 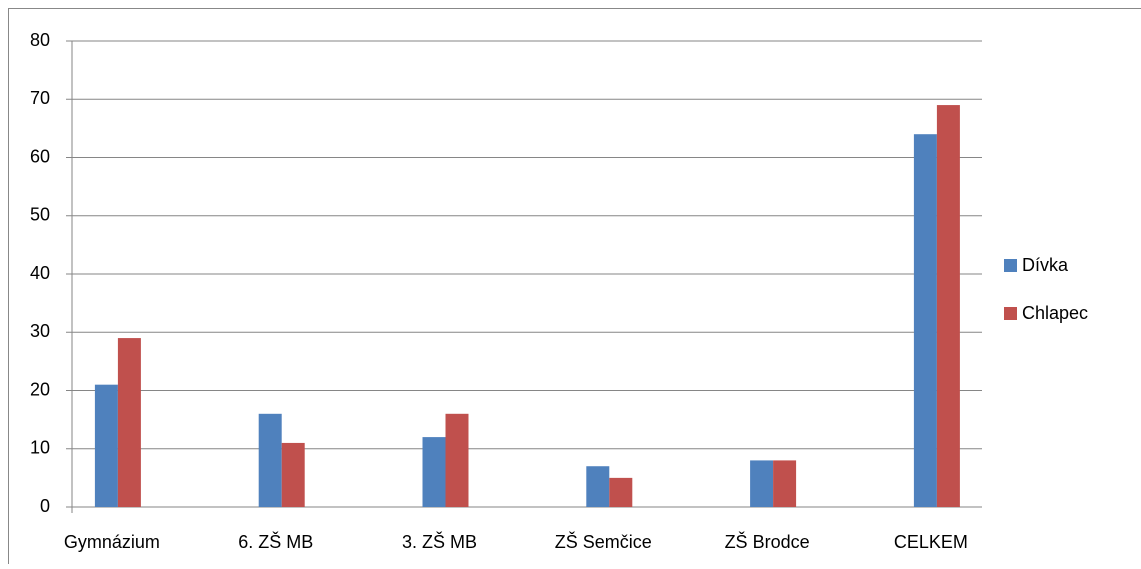 What do you see at coordinates (40, 389) in the screenshot?
I see `y-tick-label: 20` at bounding box center [40, 389].